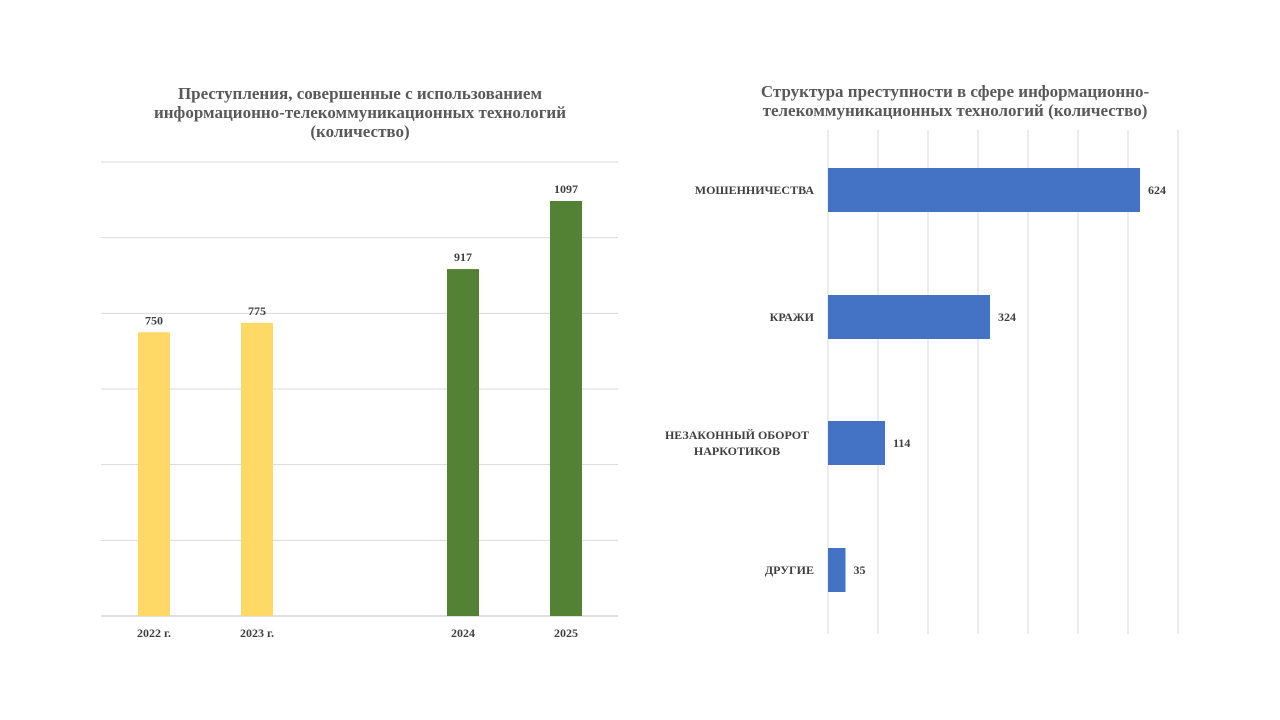 Image resolution: width=1280 pixels, height=720 pixels. I want to click on y-tick-label-line: НАРКОТИКОВ, so click(737, 451).